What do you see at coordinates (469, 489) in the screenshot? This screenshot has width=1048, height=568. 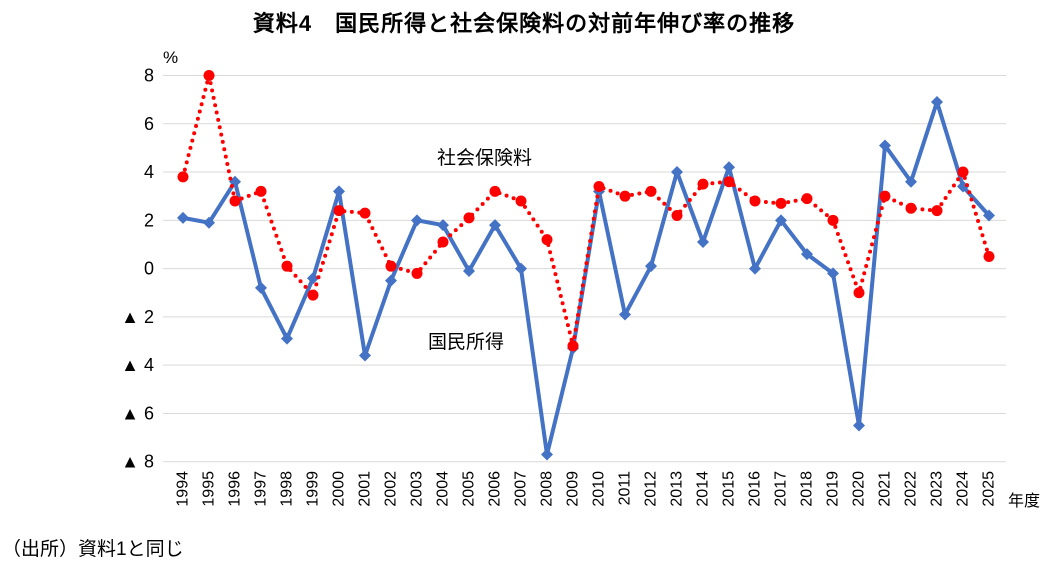 I see `x-tick-label-2005: 2005` at bounding box center [469, 489].